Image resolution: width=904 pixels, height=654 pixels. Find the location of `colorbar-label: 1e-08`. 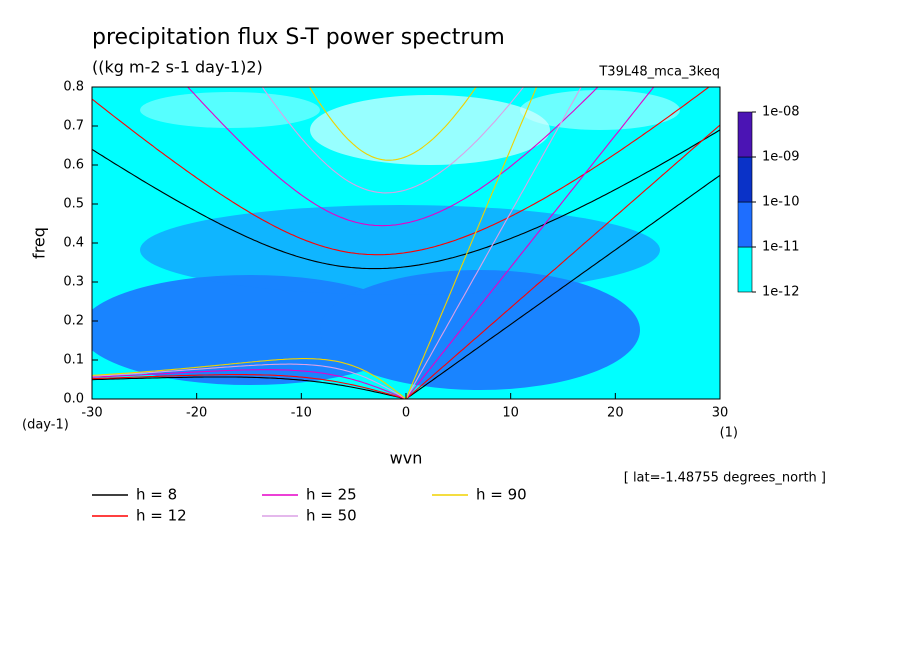

colorbar-label: 1e-08 is located at coordinates (781, 112).